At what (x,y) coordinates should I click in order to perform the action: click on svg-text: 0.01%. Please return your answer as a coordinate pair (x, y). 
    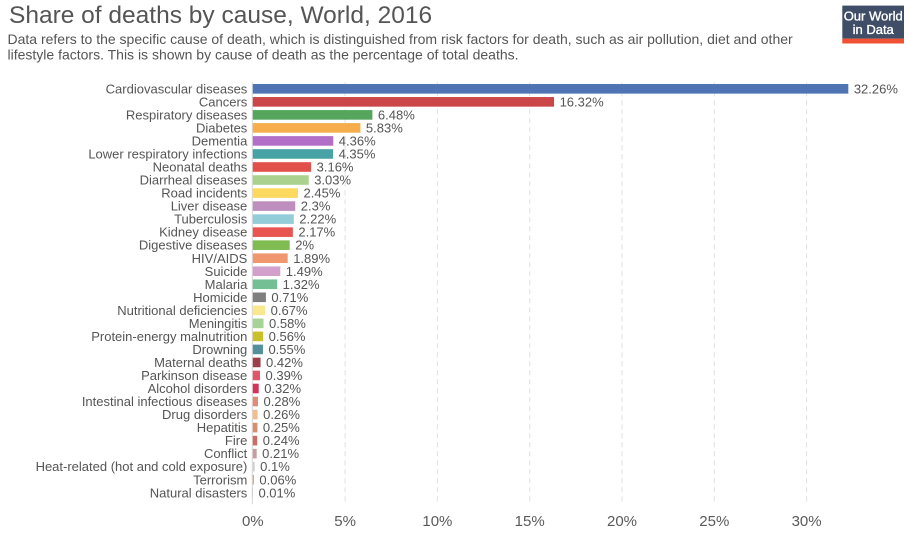
    Looking at the image, I should click on (276, 492).